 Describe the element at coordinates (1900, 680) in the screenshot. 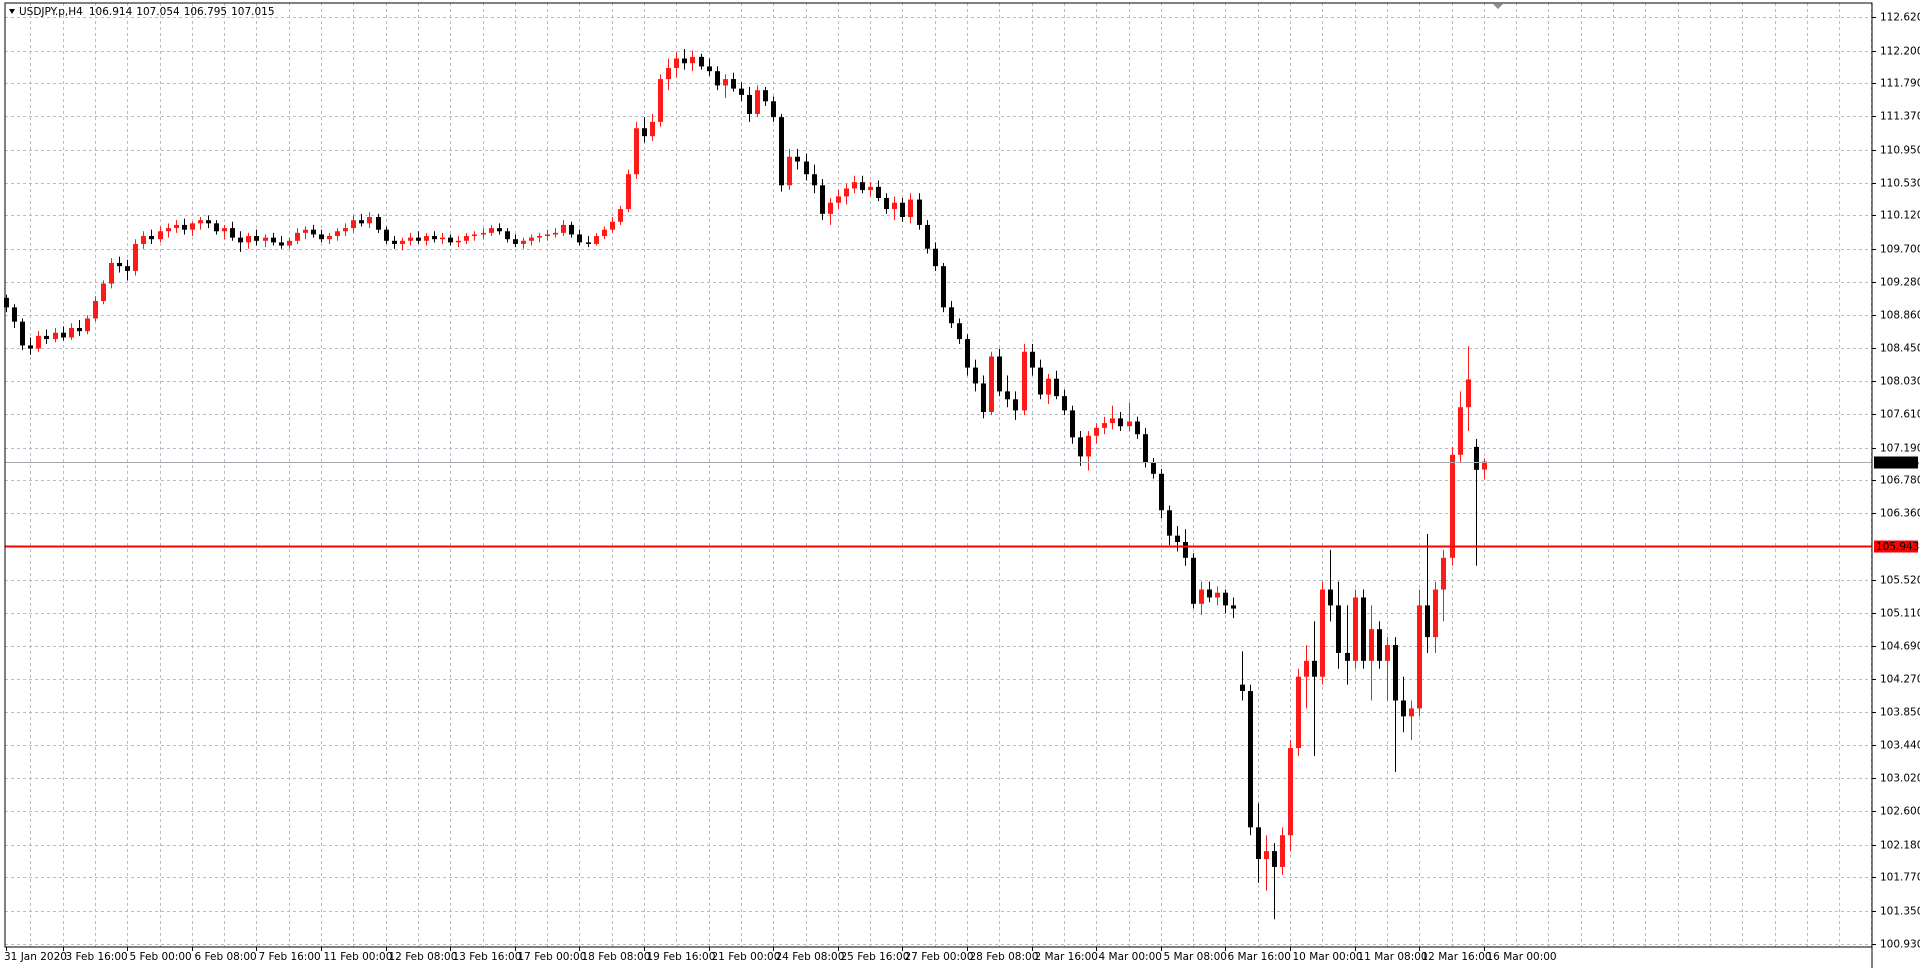

I see `y-tick-label: 104.270` at that location.